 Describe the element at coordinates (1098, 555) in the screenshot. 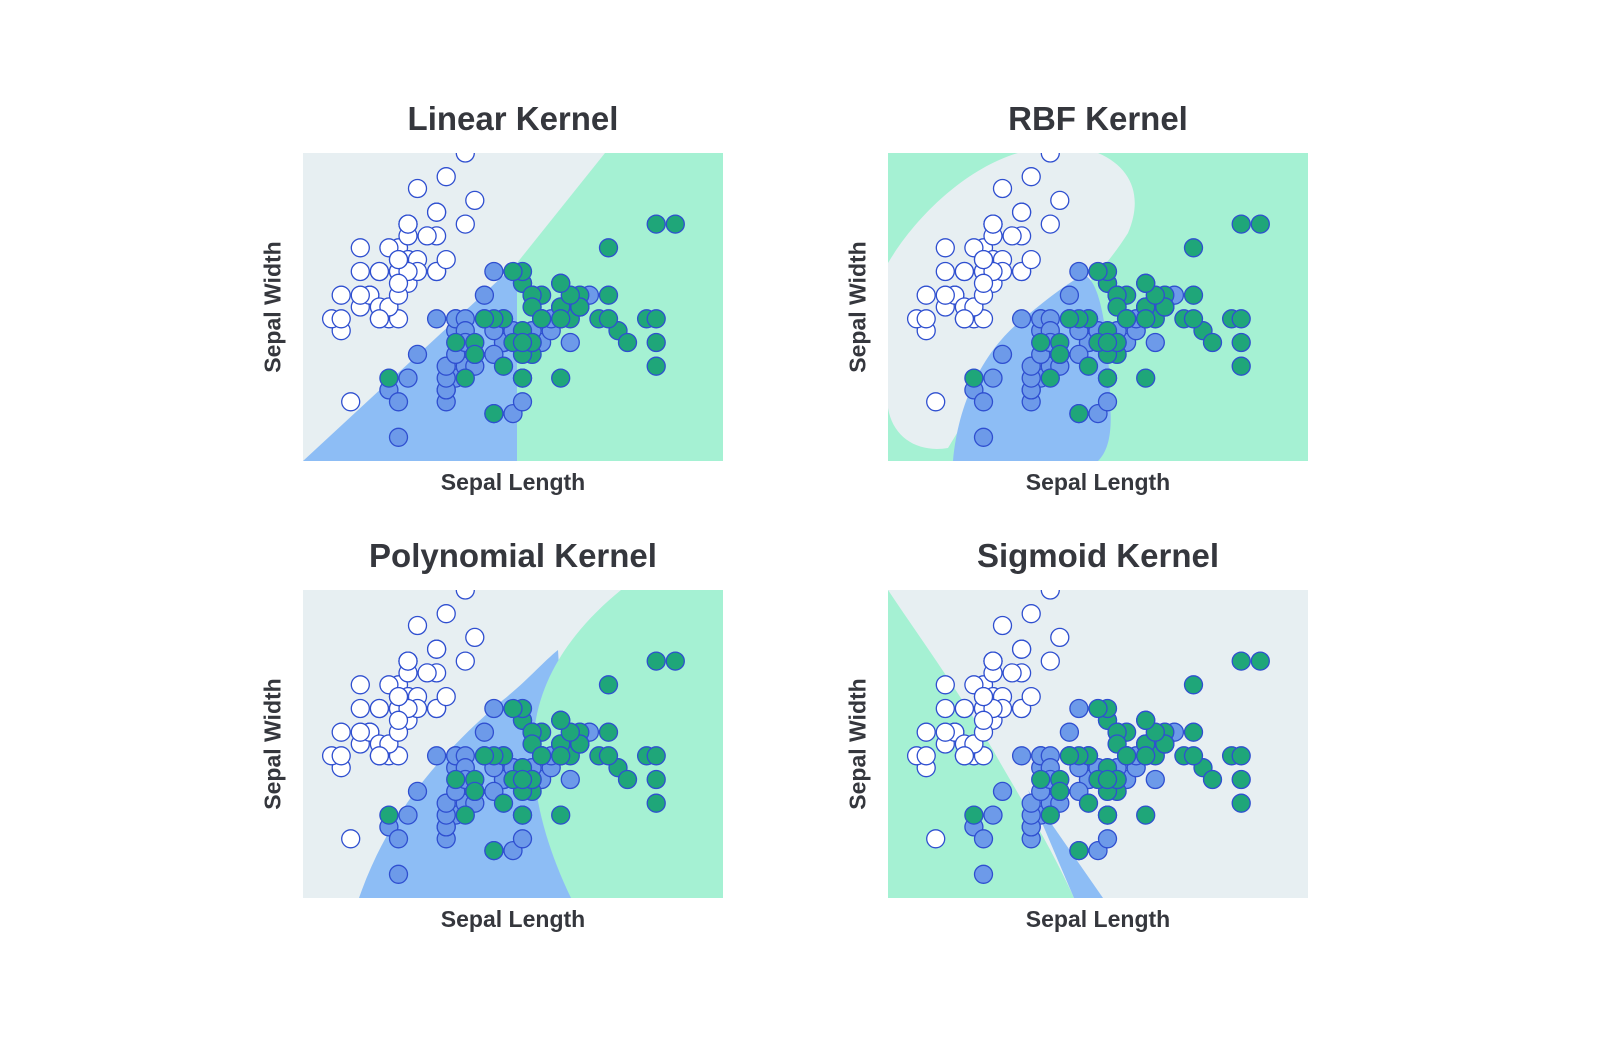

I see `chart-title: Sigmoid Kernel` at that location.